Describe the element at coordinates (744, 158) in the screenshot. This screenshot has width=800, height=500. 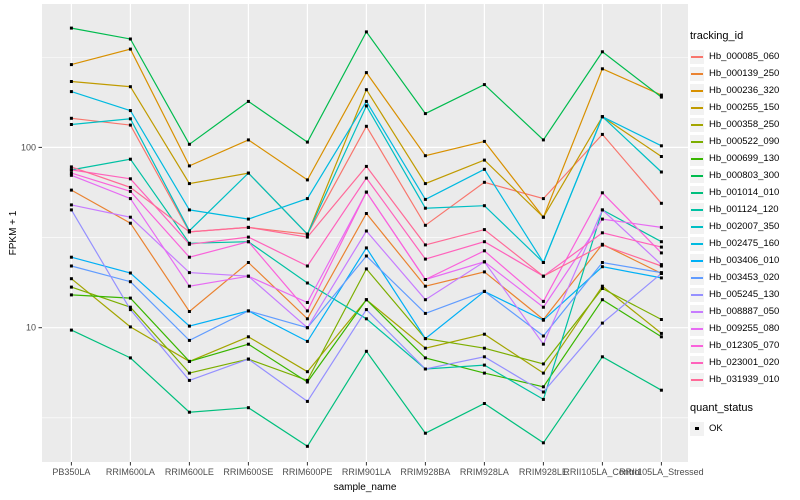
I see `legend-entry-Hb_000699_130: Hb_000699_130` at that location.